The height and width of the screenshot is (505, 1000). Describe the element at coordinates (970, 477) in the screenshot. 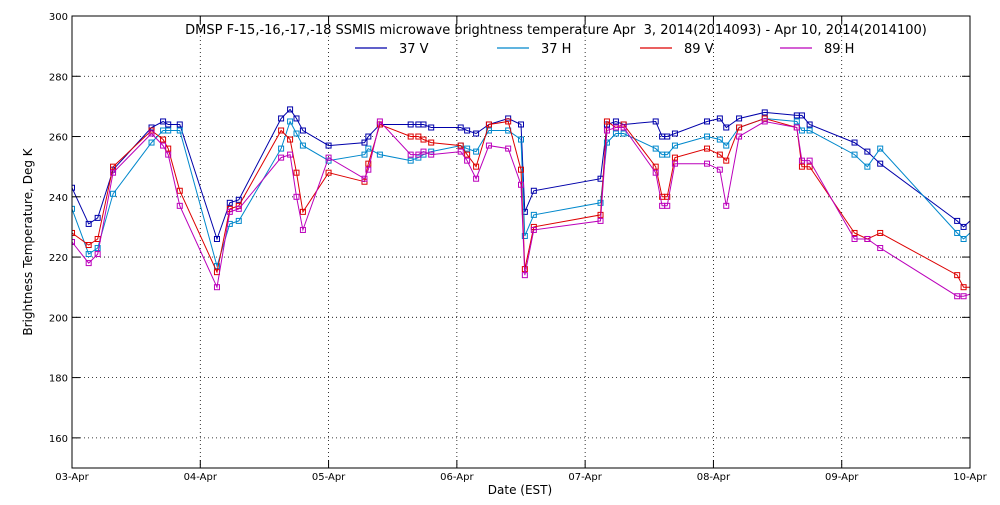

I see `x-tick-label: 10-Apr` at that location.